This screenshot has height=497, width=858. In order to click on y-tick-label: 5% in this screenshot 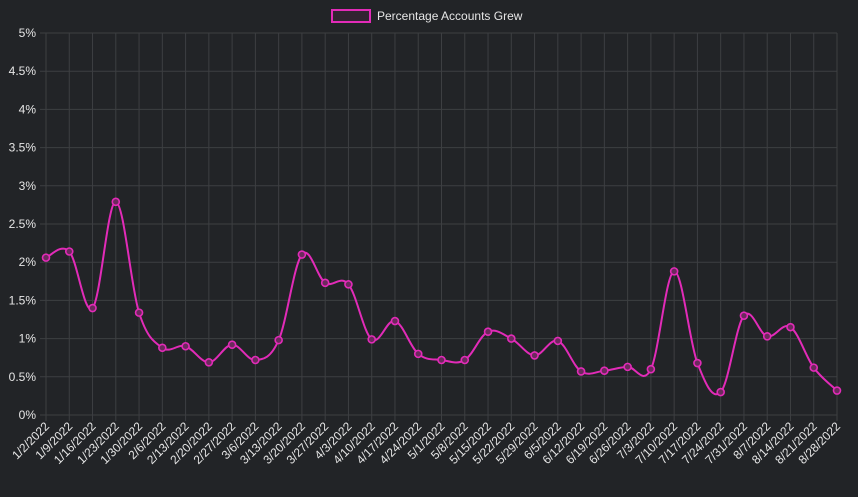, I will do `click(28, 33)`.